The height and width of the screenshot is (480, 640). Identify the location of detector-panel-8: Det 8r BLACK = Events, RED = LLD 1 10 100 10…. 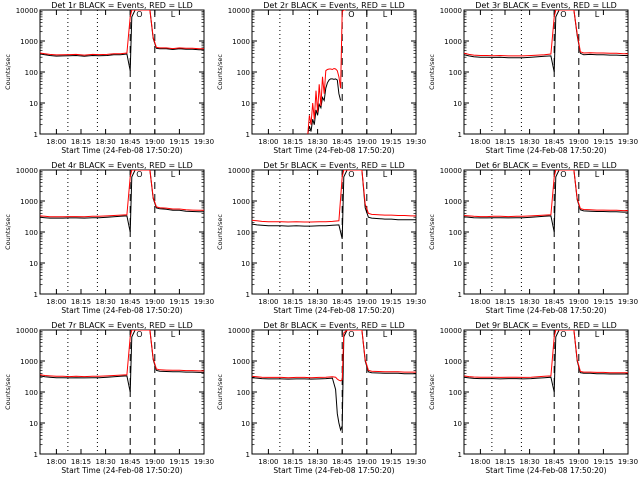
(321, 398).